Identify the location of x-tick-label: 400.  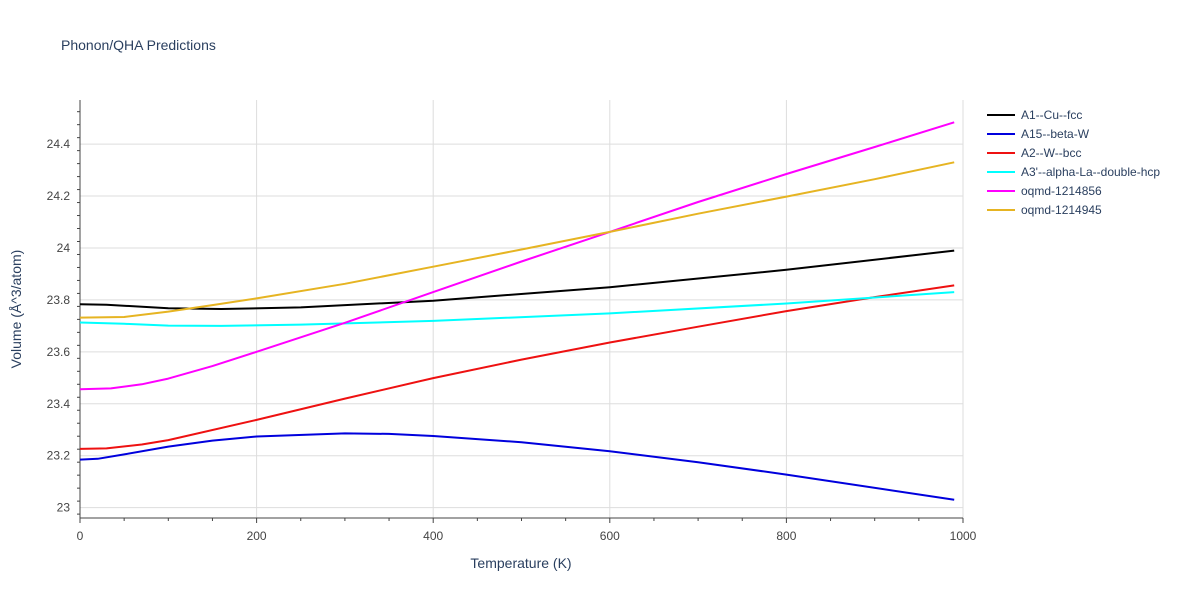
(433, 536).